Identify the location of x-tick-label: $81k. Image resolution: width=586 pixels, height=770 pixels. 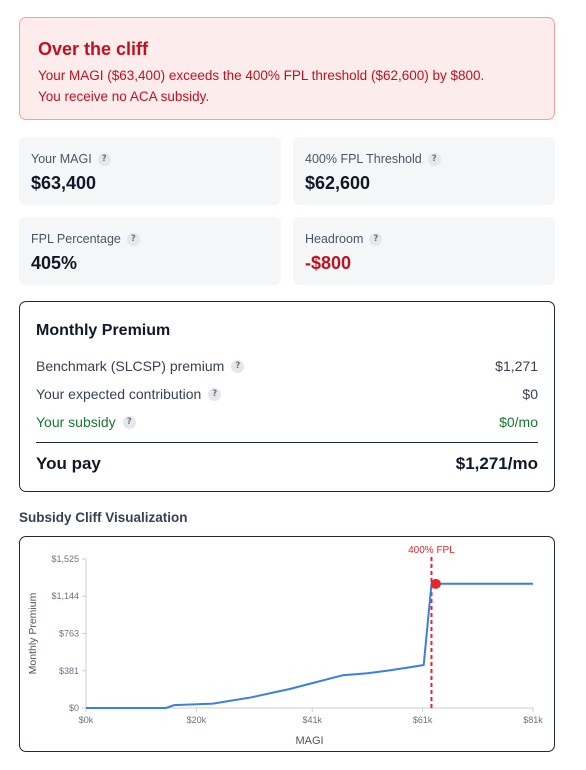
(533, 720).